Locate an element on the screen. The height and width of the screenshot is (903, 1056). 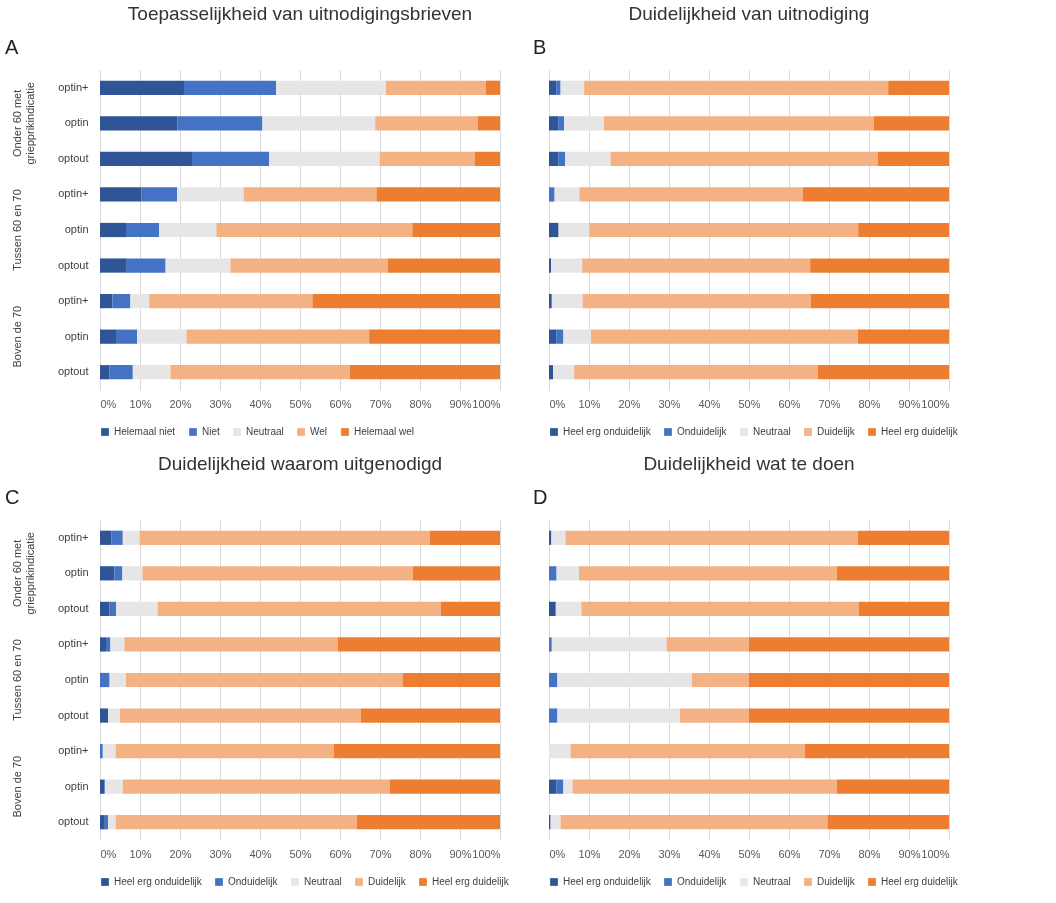
x-tick-label: 0% is located at coordinates (557, 853).